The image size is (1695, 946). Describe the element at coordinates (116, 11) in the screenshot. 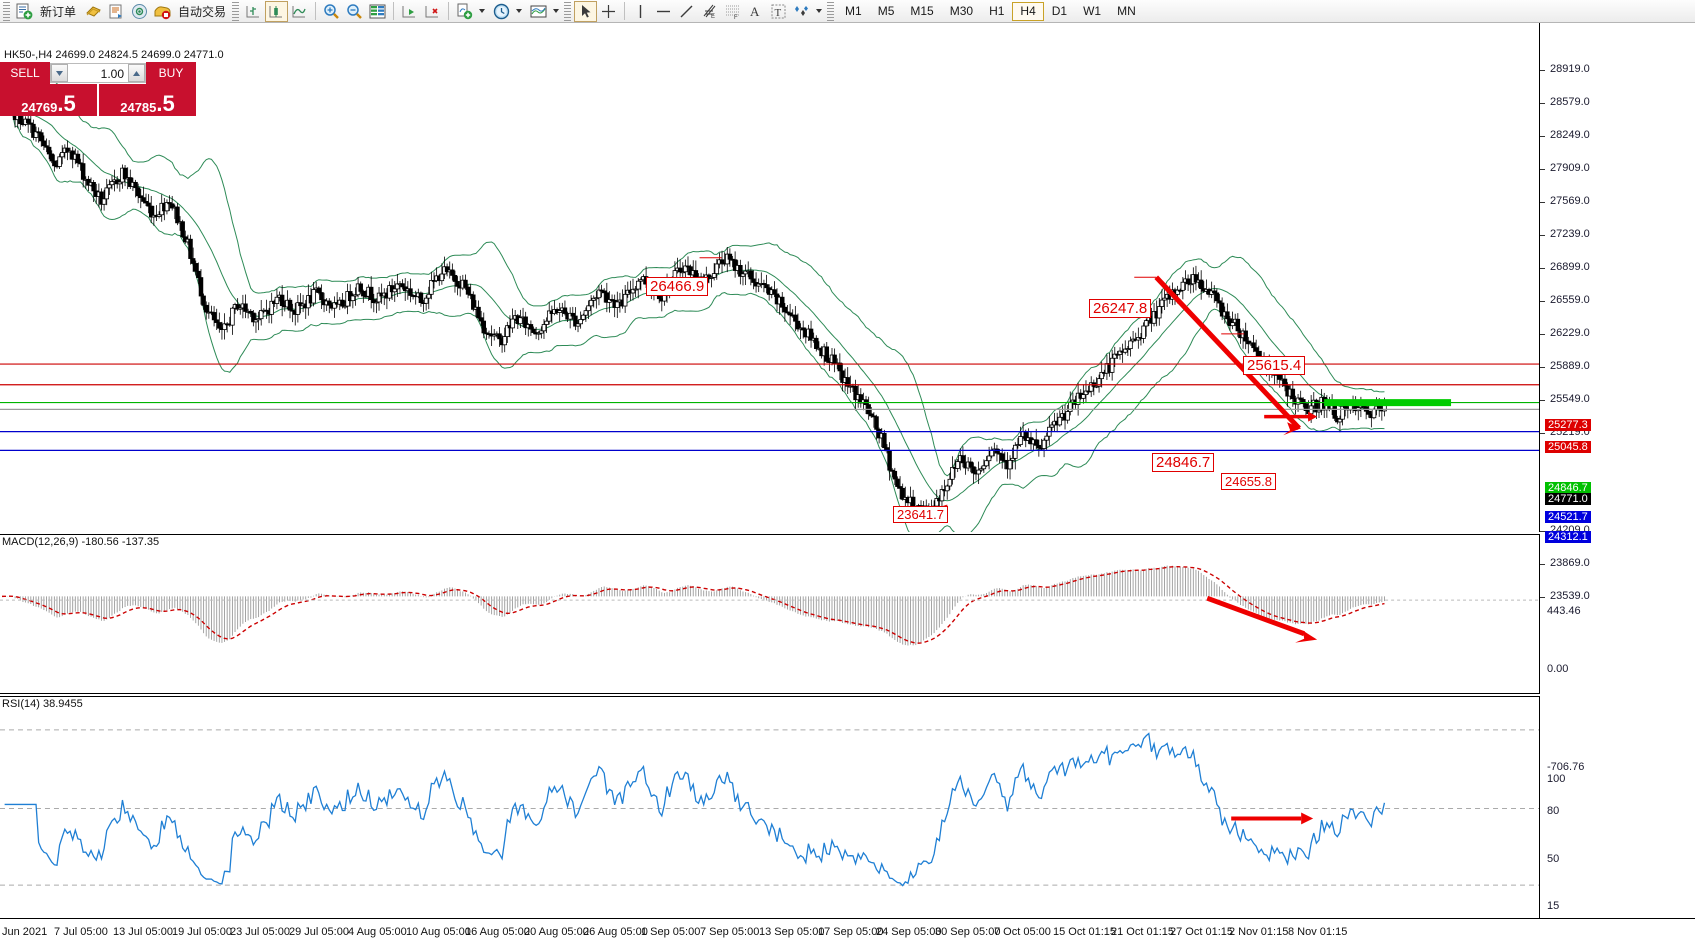

I see `publish-icon` at that location.